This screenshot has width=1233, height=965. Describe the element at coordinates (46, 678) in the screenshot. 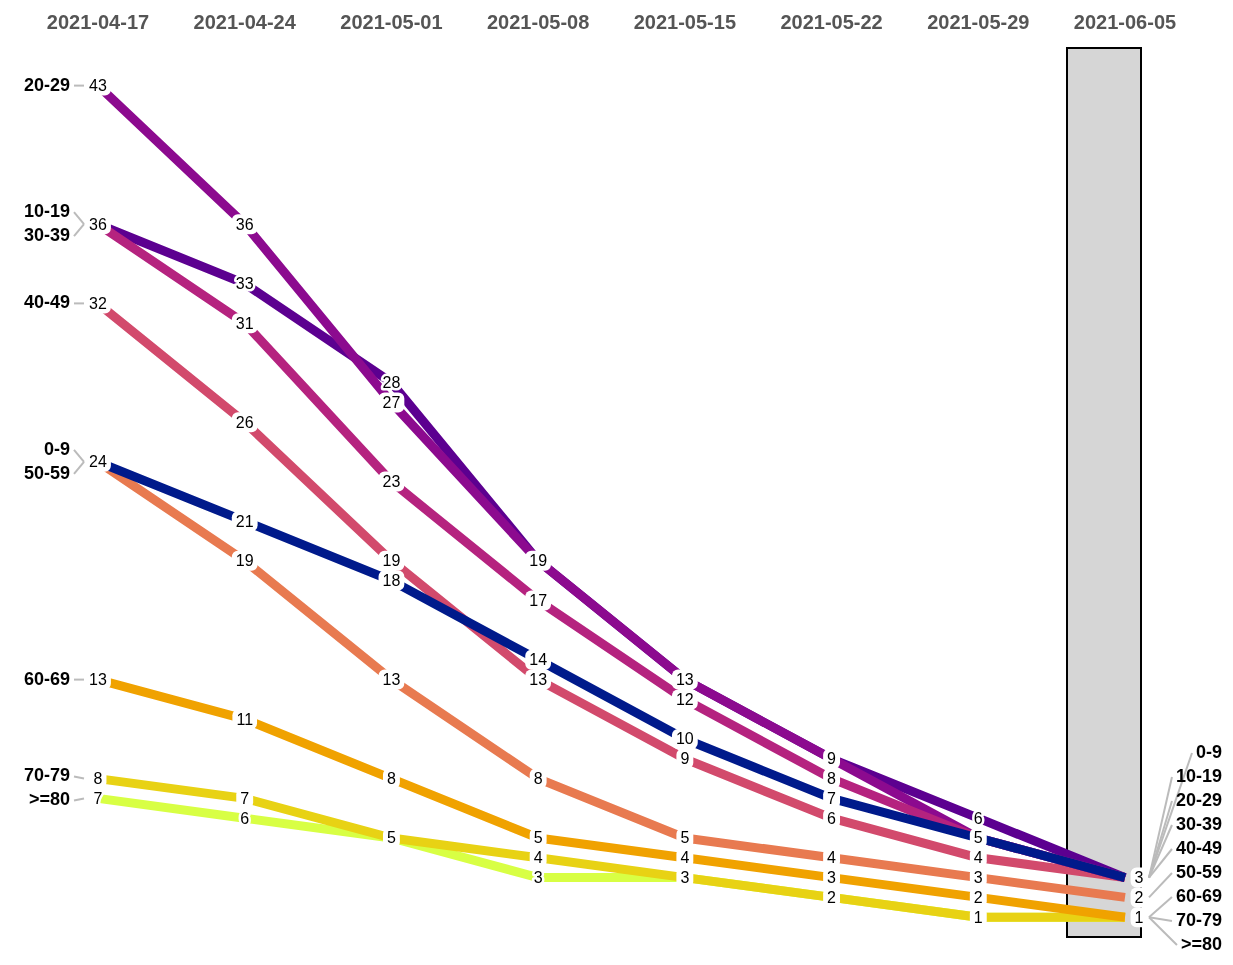

I see `series-label: 60-69` at that location.